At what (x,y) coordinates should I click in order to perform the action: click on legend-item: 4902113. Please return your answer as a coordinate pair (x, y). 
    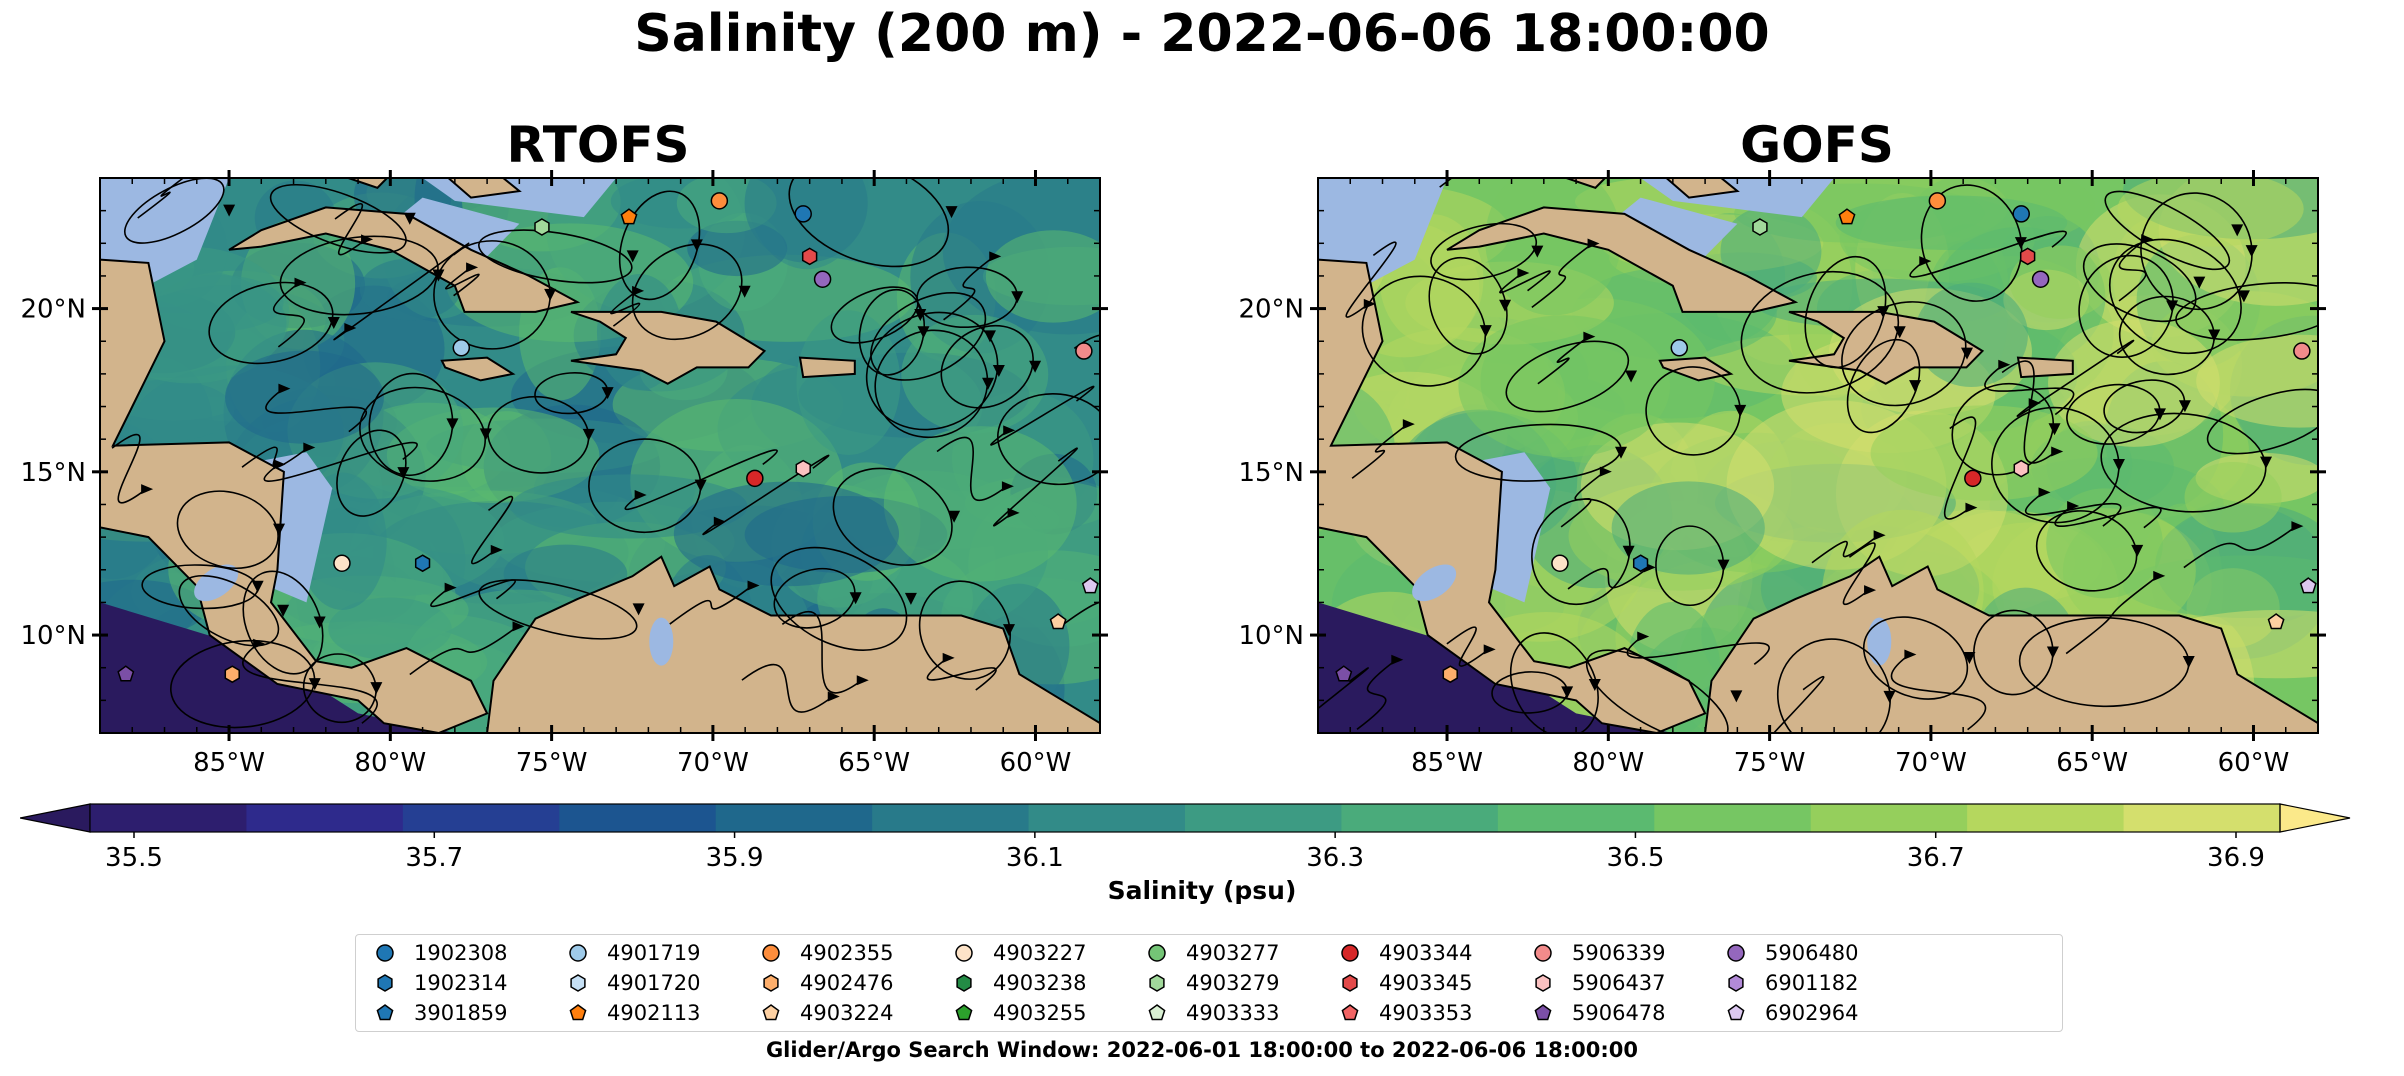
    Looking at the image, I should click on (634, 1013).